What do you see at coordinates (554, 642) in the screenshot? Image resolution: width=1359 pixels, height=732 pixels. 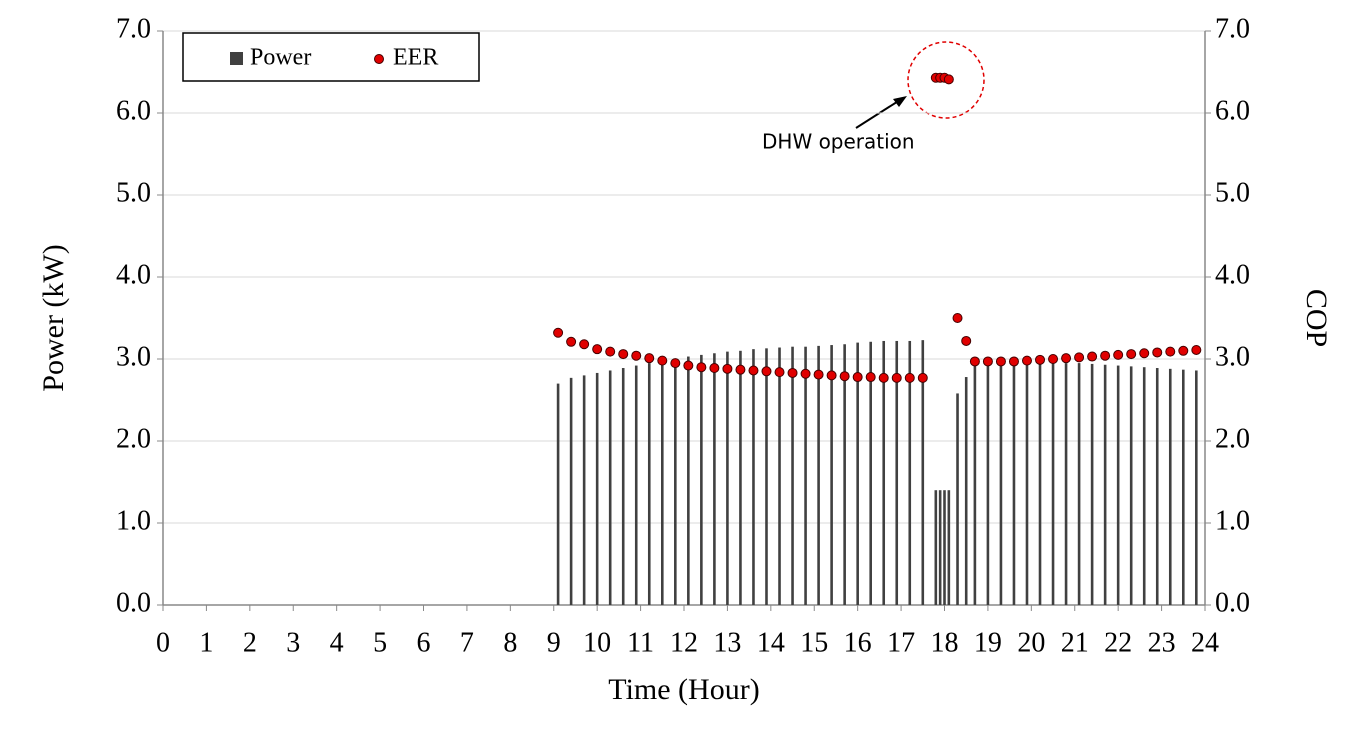 I see `x-tick-label: 9` at bounding box center [554, 642].